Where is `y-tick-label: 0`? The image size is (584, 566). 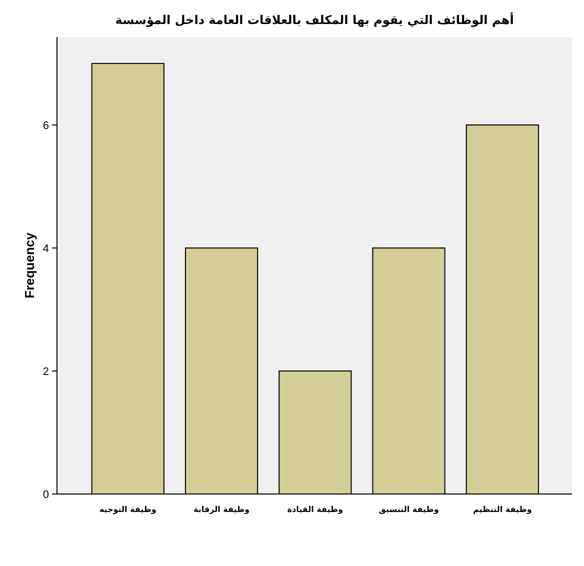 y-tick-label: 0 is located at coordinates (45, 495).